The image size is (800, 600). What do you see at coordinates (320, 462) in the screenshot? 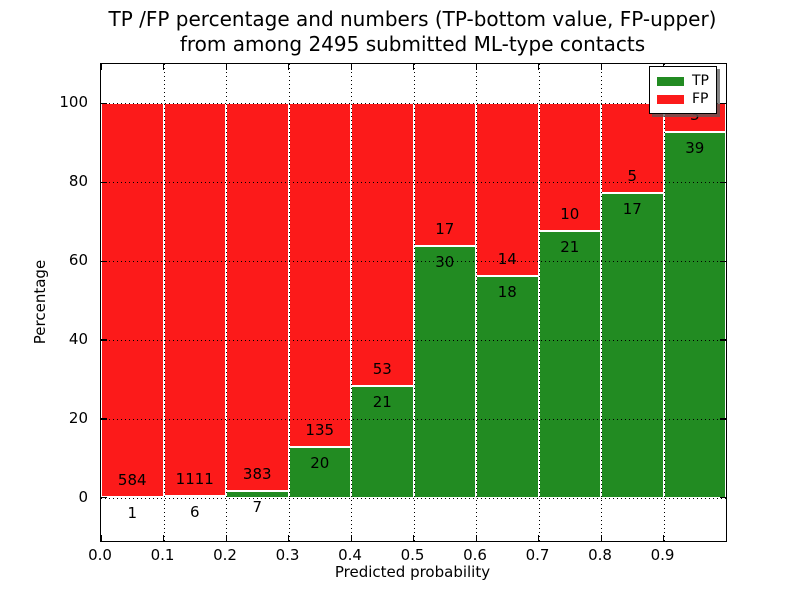
I see `tp-count-label: 20` at bounding box center [320, 462].